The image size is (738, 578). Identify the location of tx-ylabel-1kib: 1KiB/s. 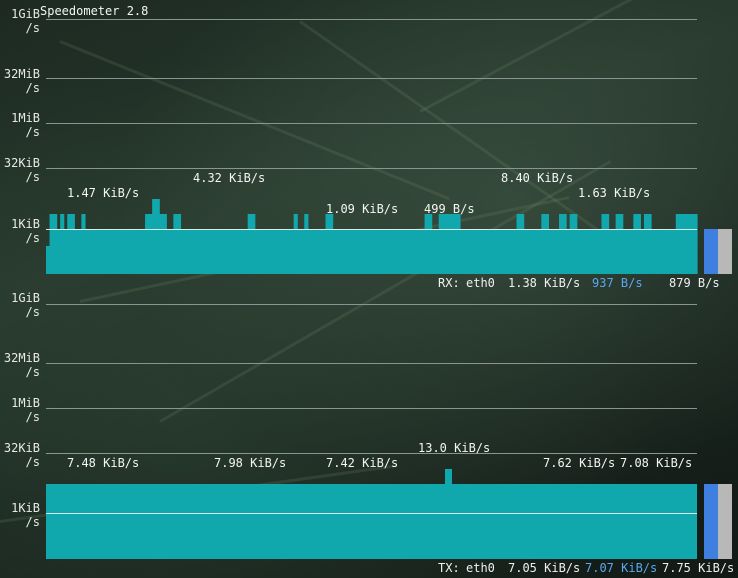
(25, 515).